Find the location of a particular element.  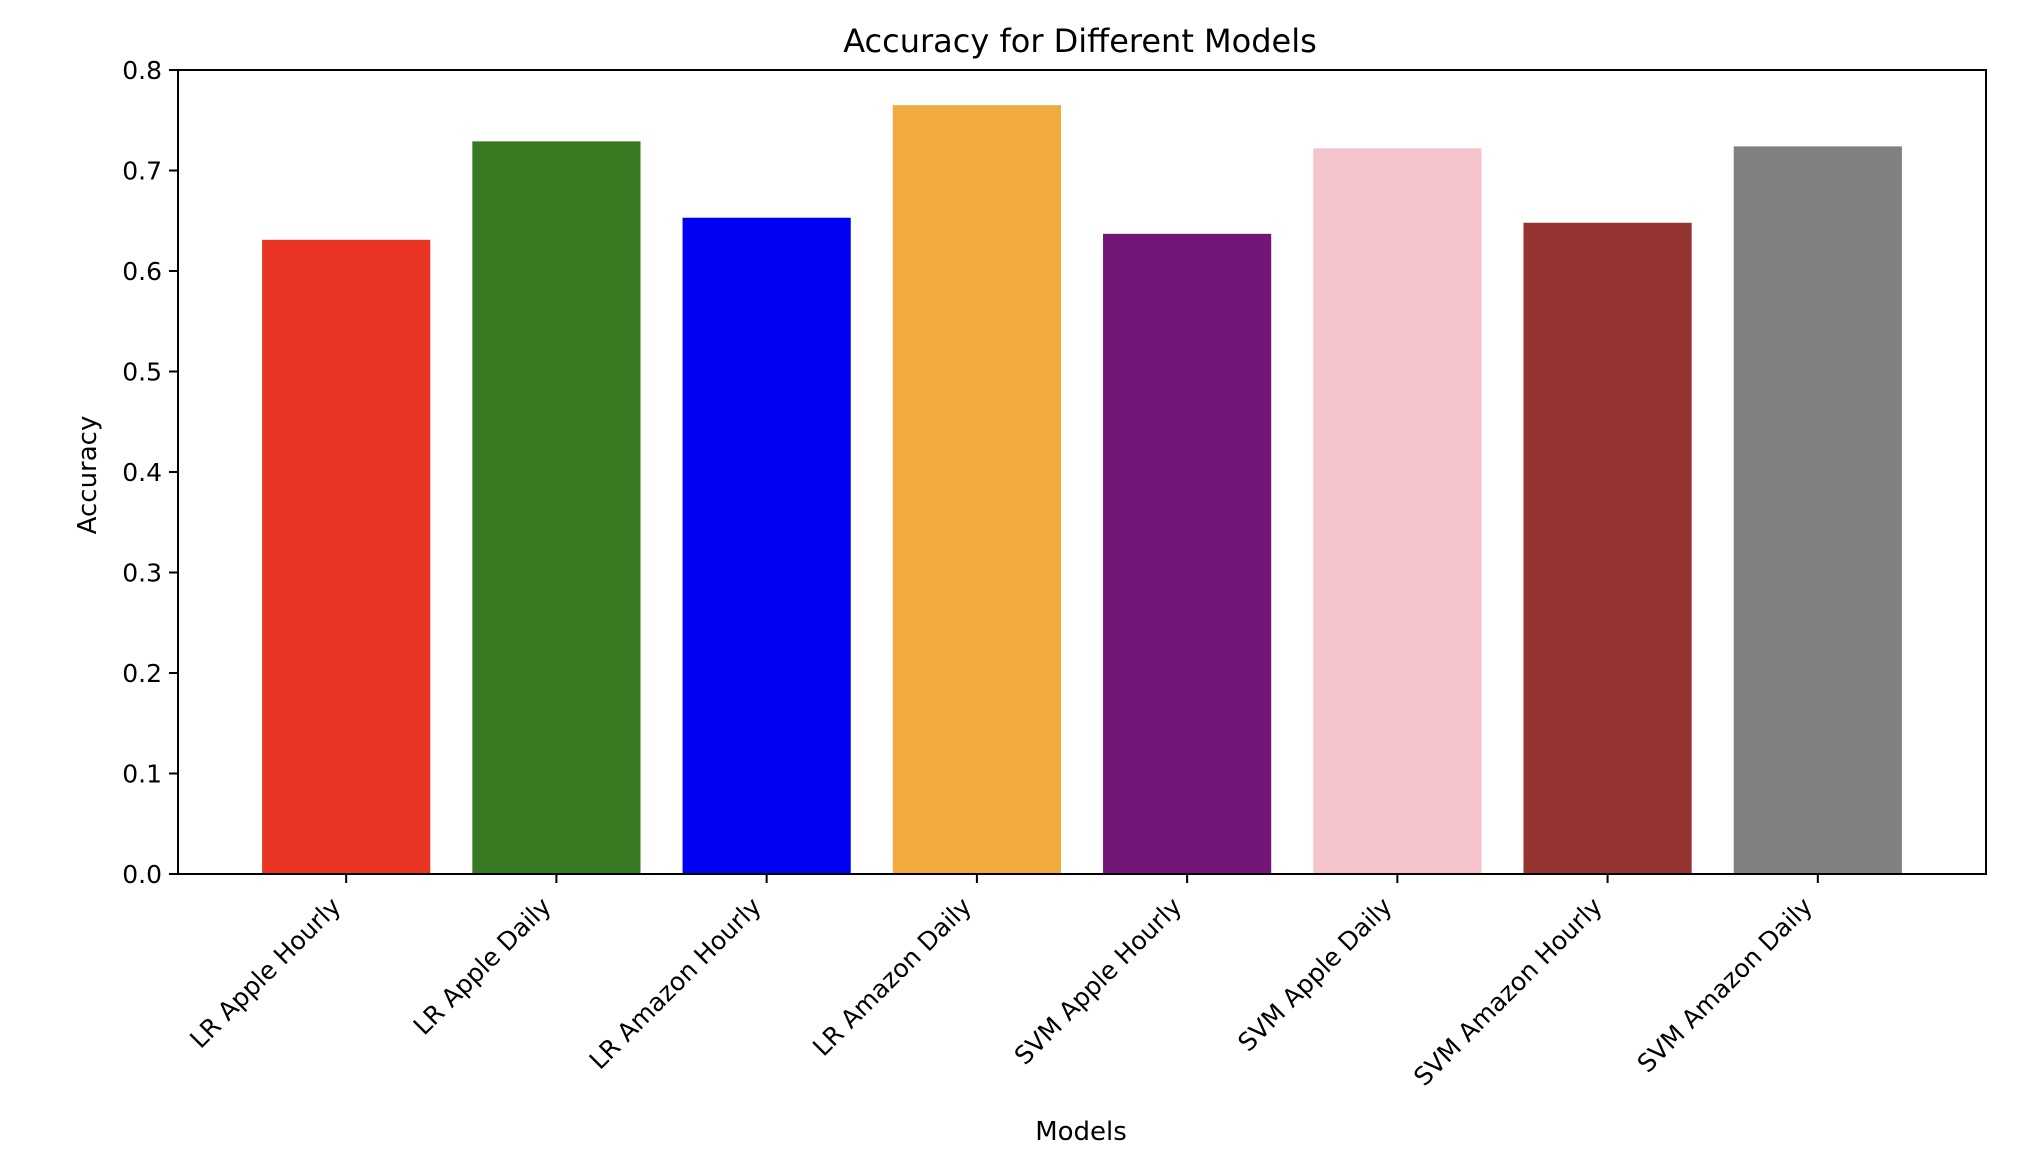

y-tick-label: 0.6 is located at coordinates (142, 271).